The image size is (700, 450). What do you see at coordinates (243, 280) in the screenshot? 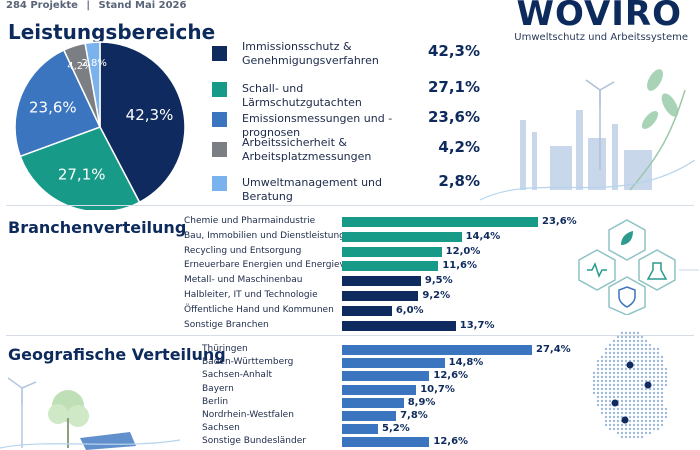
I see `bar-category-label: Metall- und Maschinenbau` at bounding box center [243, 280].